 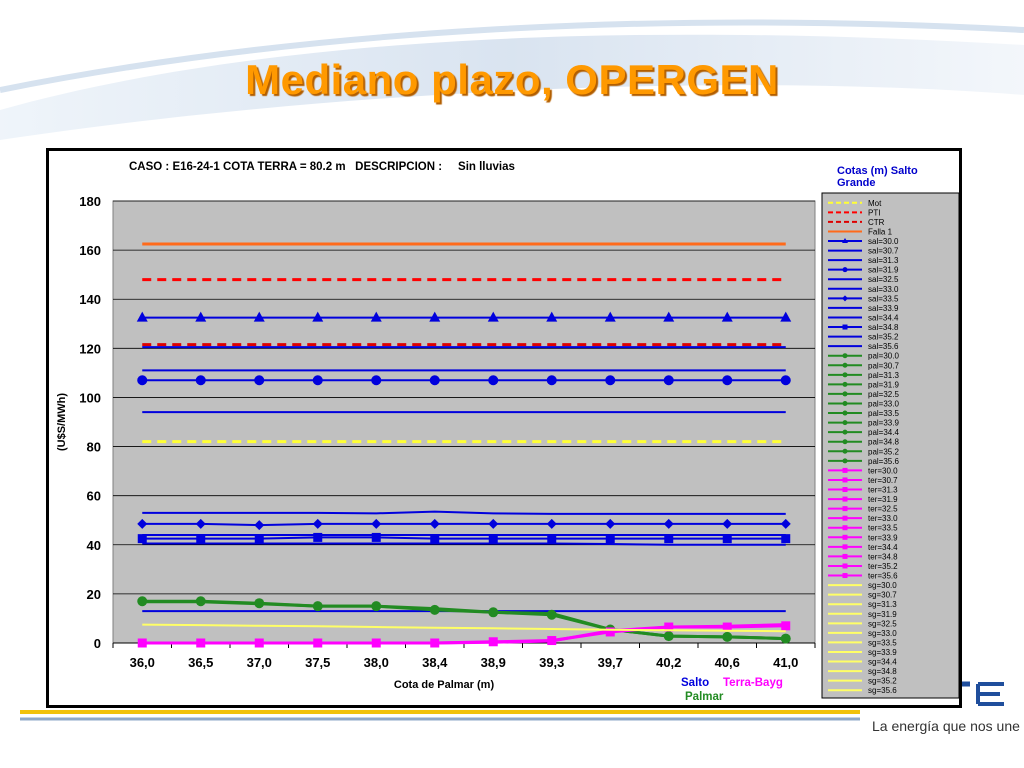 I want to click on x-tick-label: 39,7, so click(x=610, y=662).